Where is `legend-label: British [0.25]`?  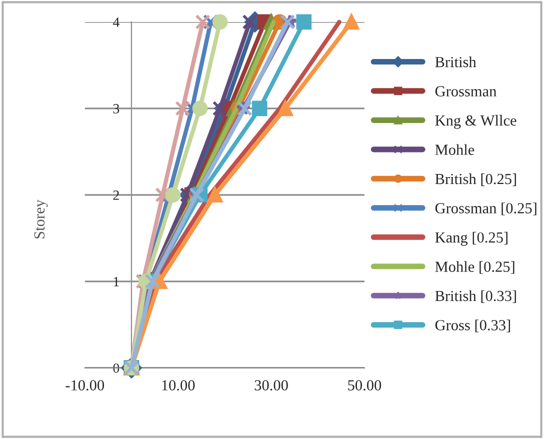
legend-label: British [0.25] is located at coordinates (475, 179).